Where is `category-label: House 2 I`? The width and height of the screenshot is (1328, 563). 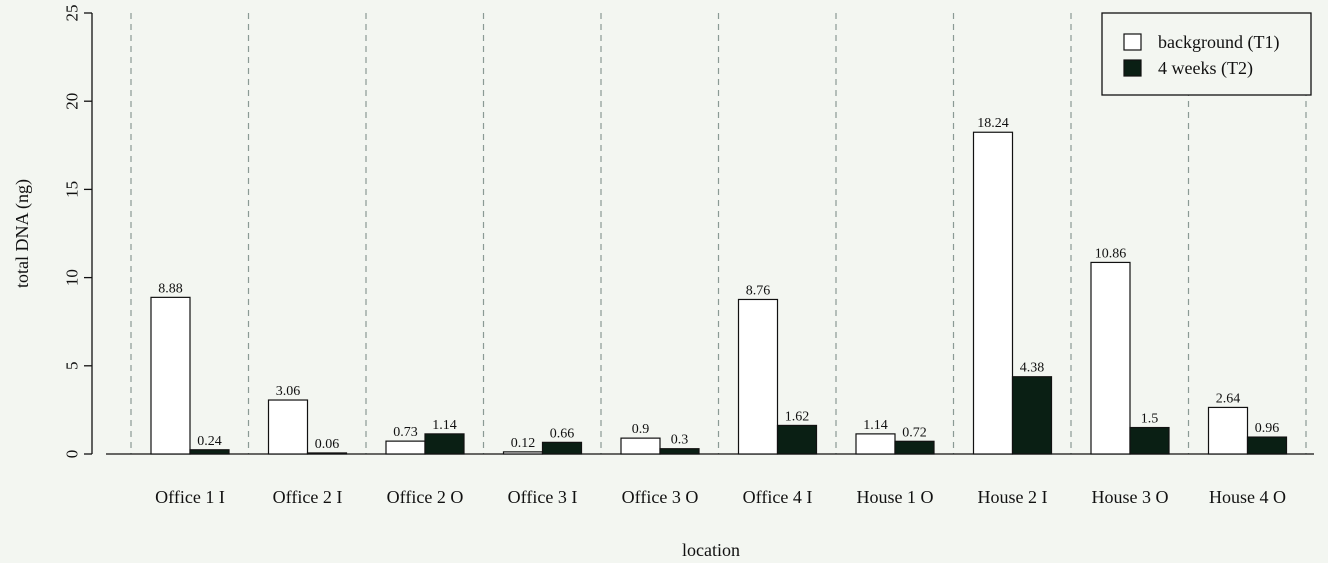 category-label: House 2 I is located at coordinates (1013, 497).